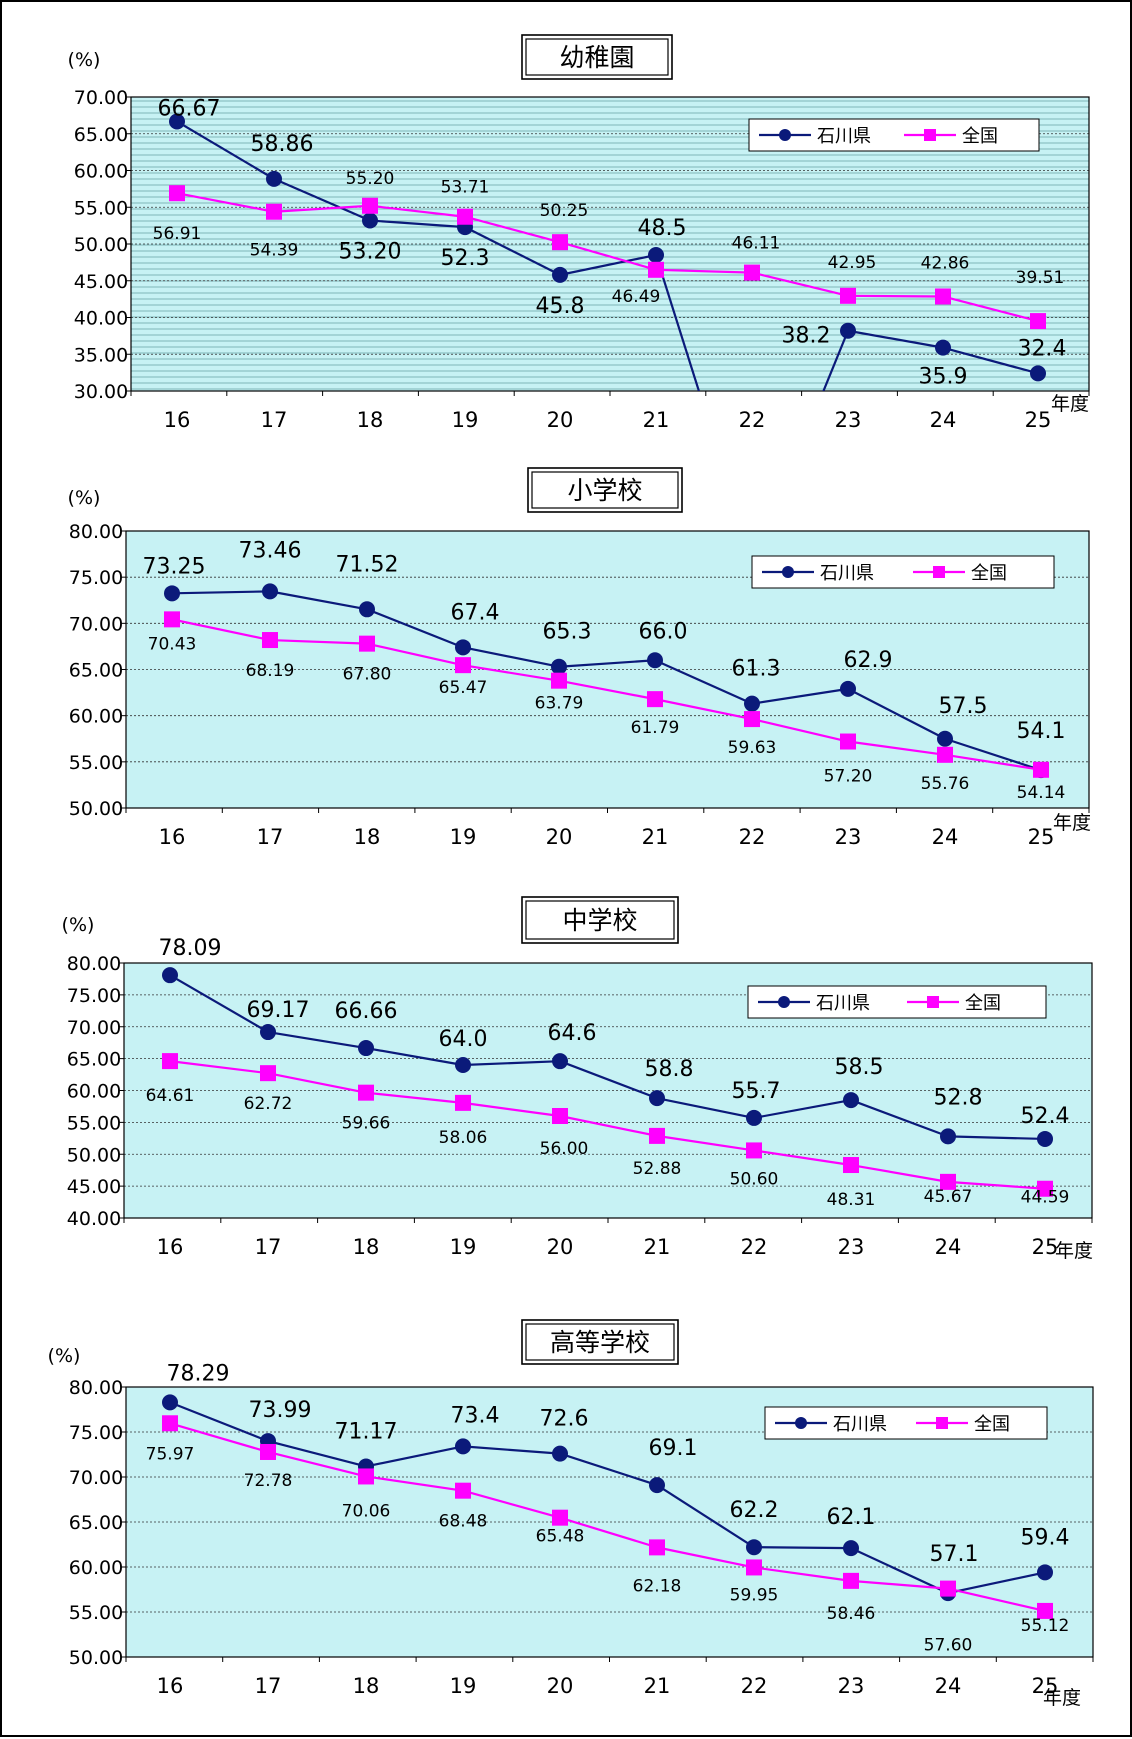 Image resolution: width=1132 pixels, height=1739 pixels. I want to click on data-label: 62.2, so click(754, 1510).